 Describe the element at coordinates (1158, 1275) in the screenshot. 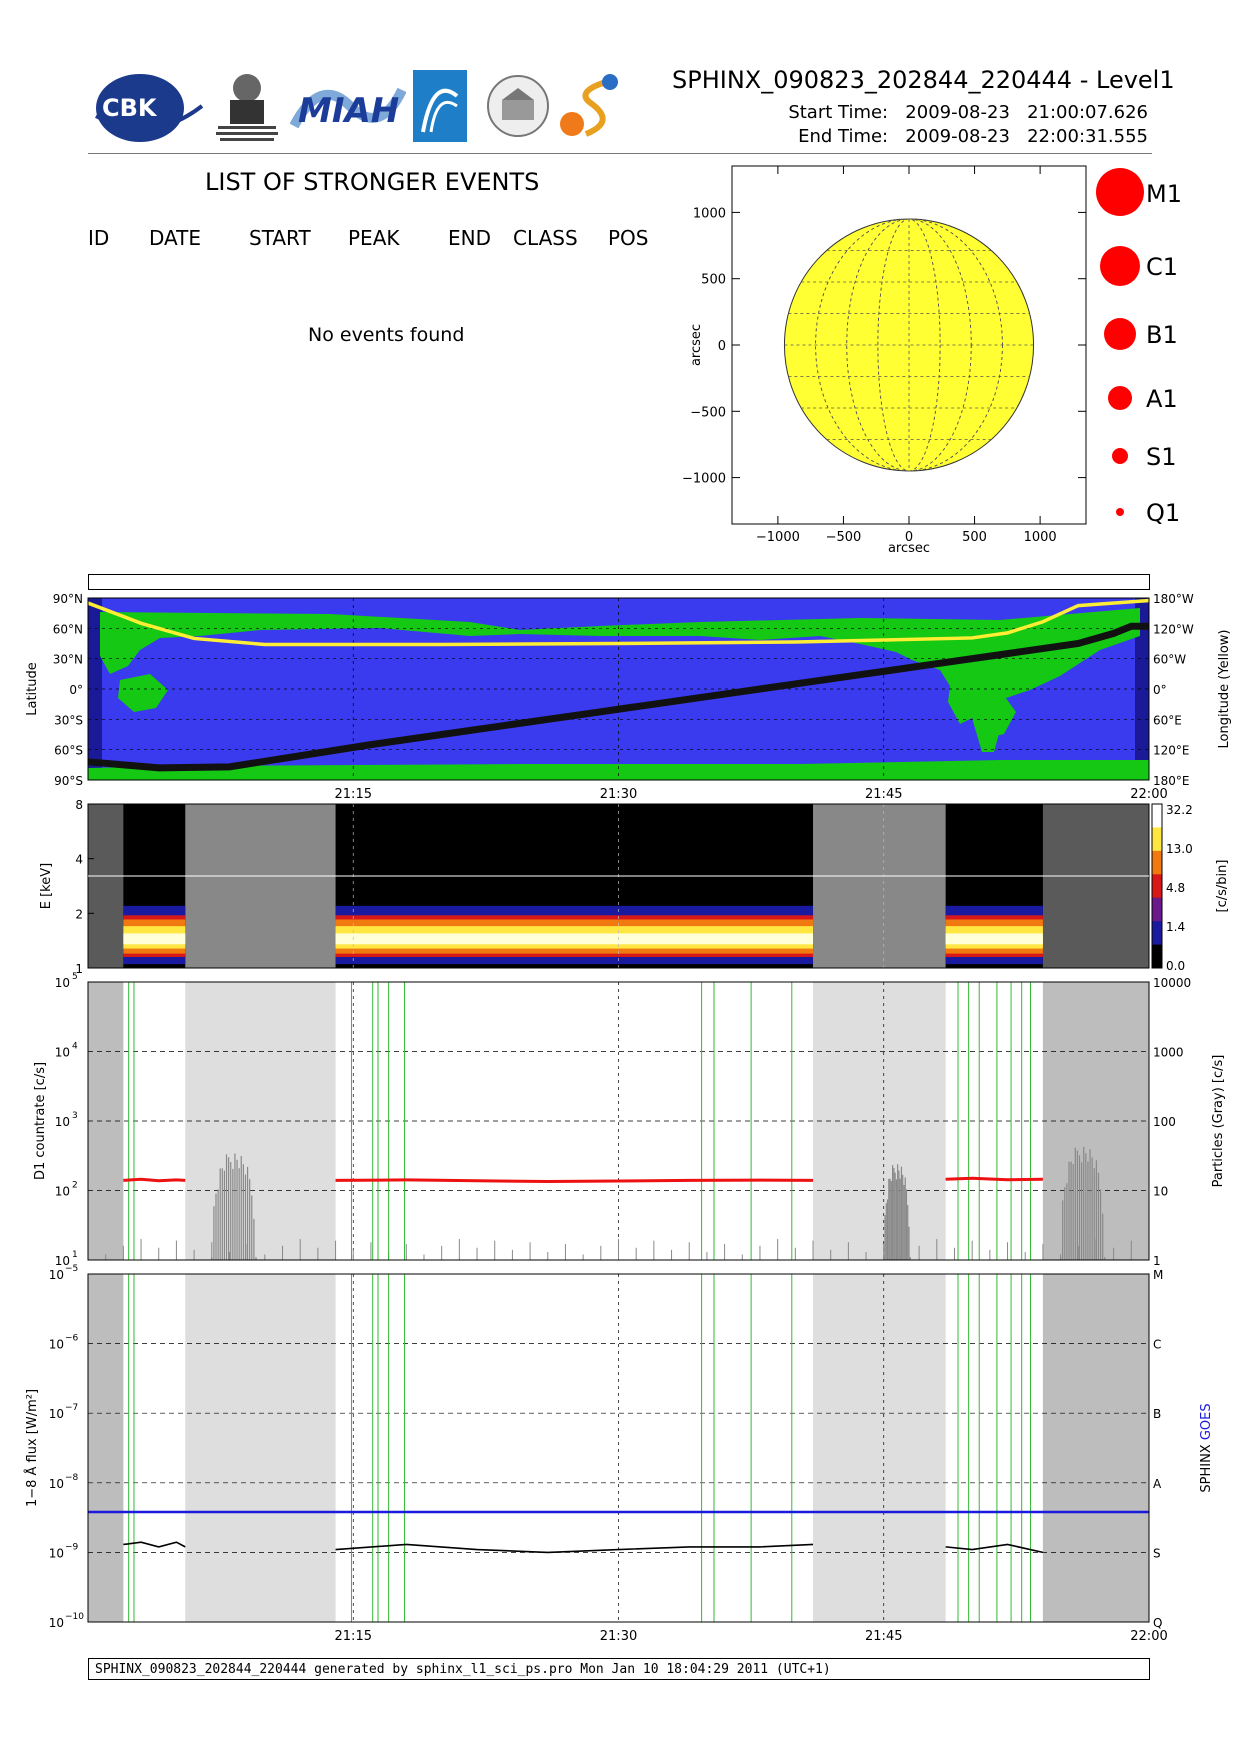

I see `goes-class-label: M` at that location.